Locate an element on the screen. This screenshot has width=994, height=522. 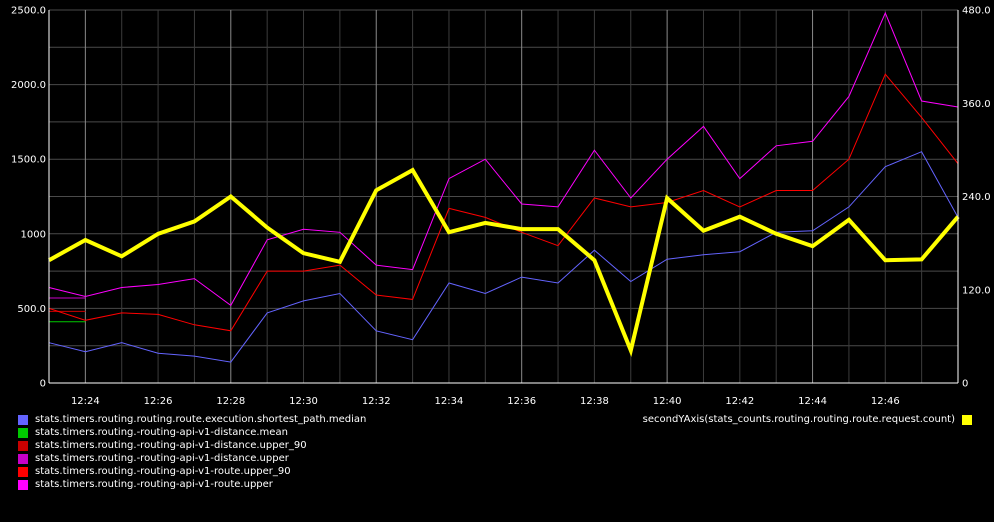
y-right-tick-label: 360.0 is located at coordinates (976, 104).